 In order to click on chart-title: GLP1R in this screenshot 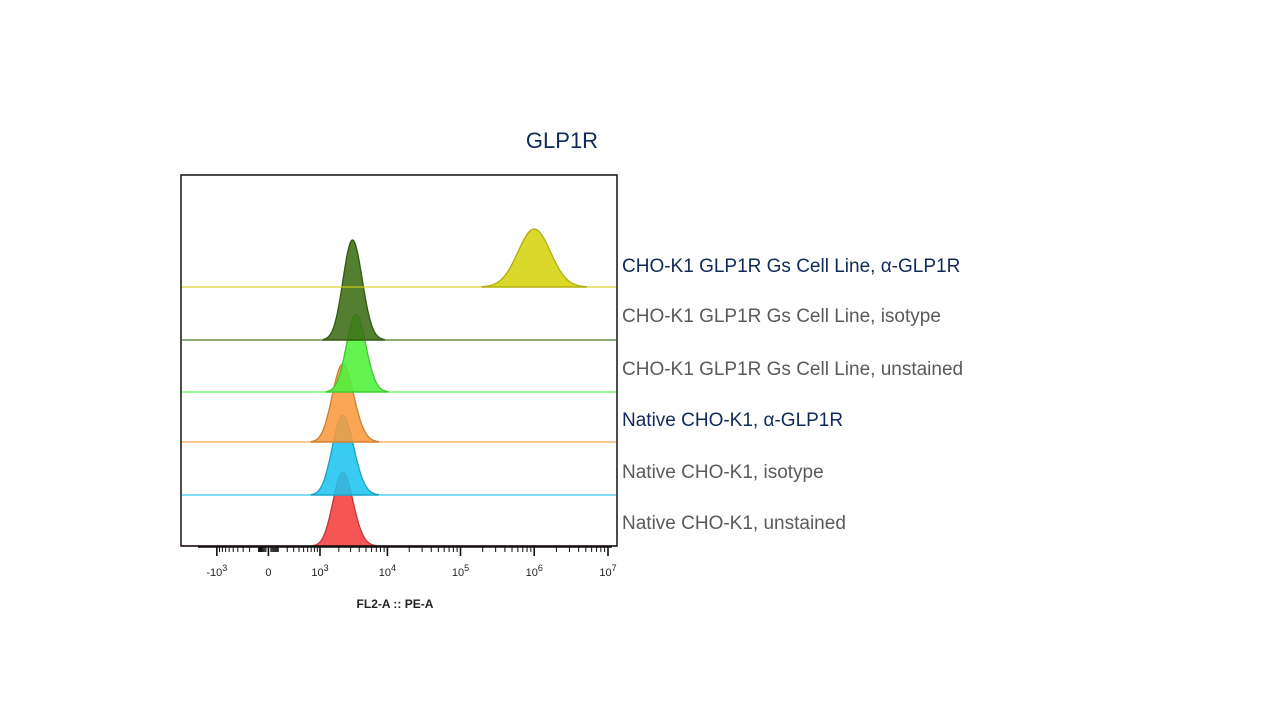, I will do `click(562, 140)`.